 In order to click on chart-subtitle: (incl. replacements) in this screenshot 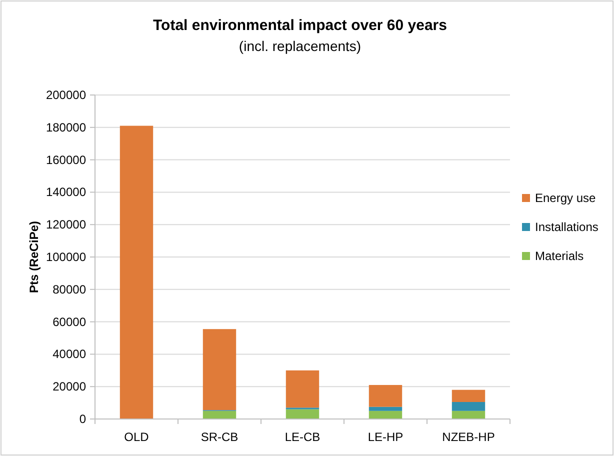, I will do `click(300, 46)`.